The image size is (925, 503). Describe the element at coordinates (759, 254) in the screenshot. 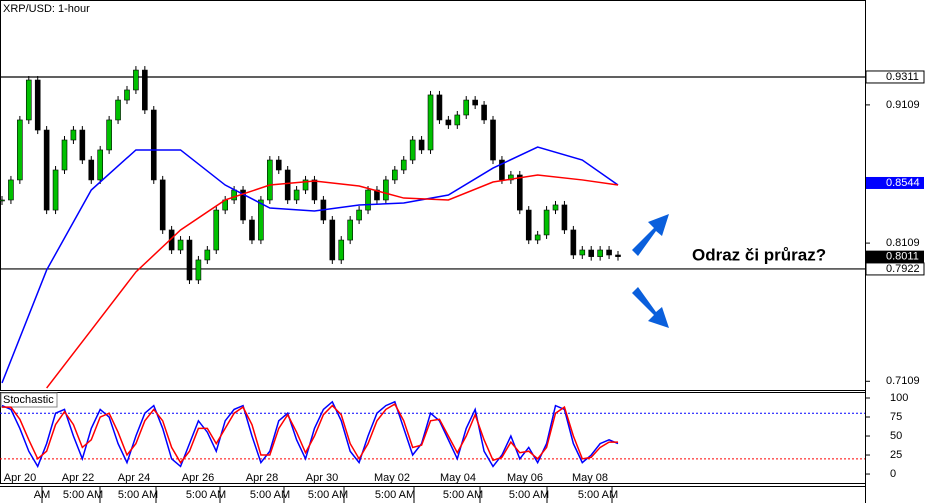

I see `annotation: Odraz či průraz?` at that location.